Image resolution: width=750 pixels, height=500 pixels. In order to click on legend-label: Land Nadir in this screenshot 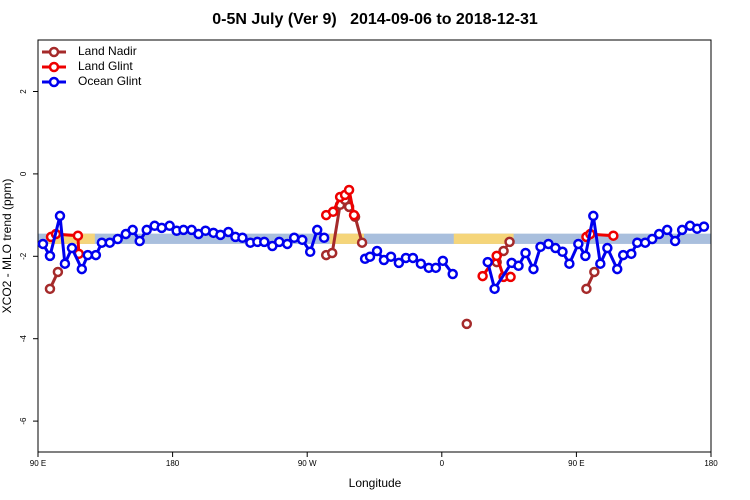, I will do `click(107, 51)`.